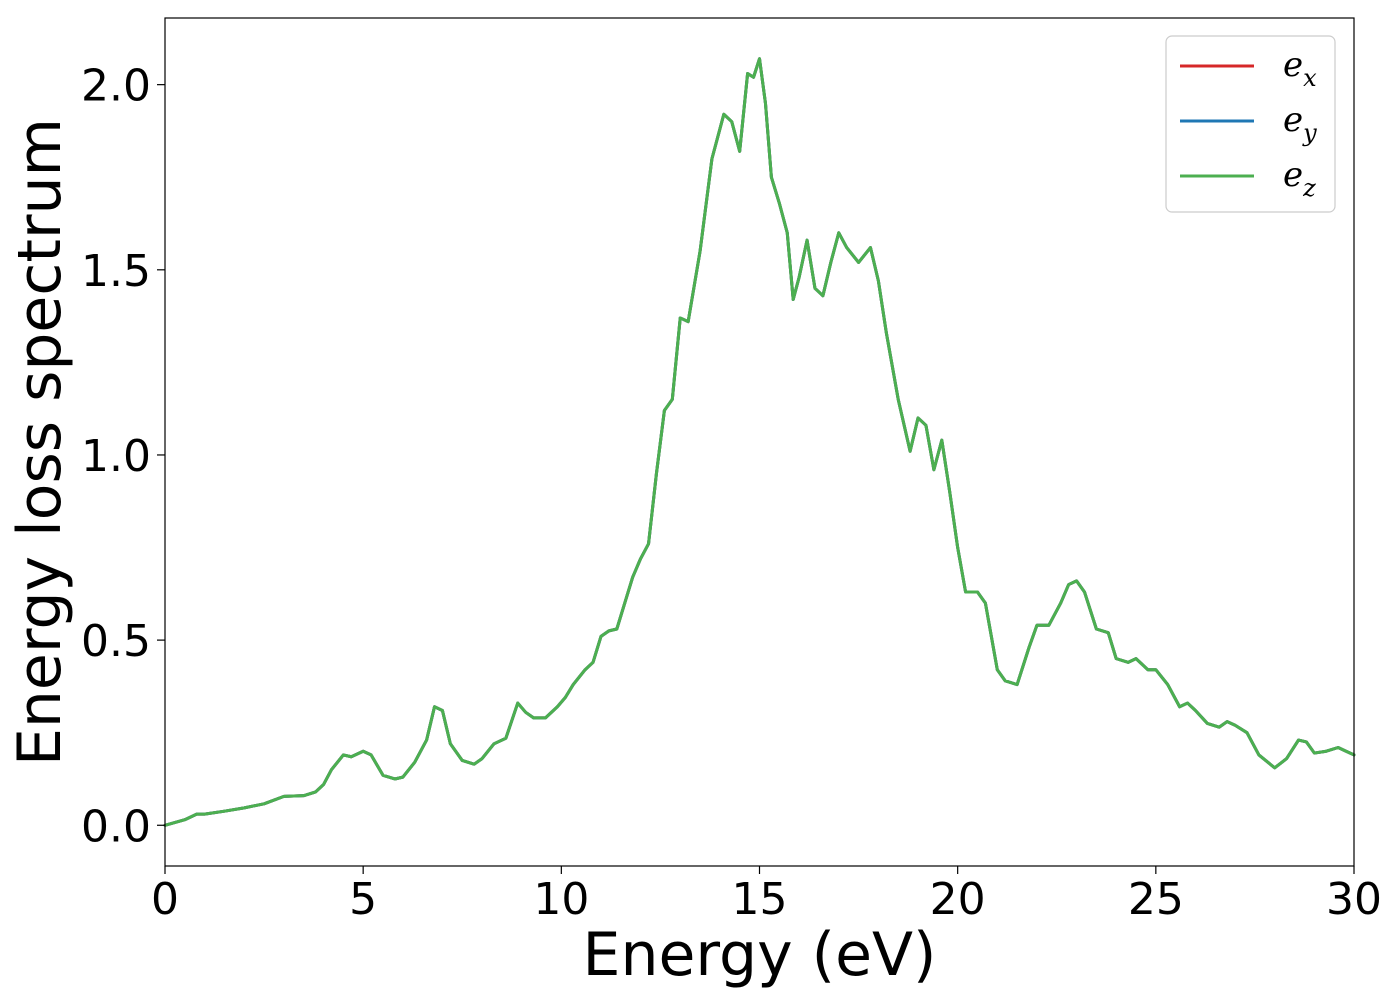 Image resolution: width=1400 pixels, height=1000 pixels. I want to click on legend-label-e-x: ex, so click(1300, 68).